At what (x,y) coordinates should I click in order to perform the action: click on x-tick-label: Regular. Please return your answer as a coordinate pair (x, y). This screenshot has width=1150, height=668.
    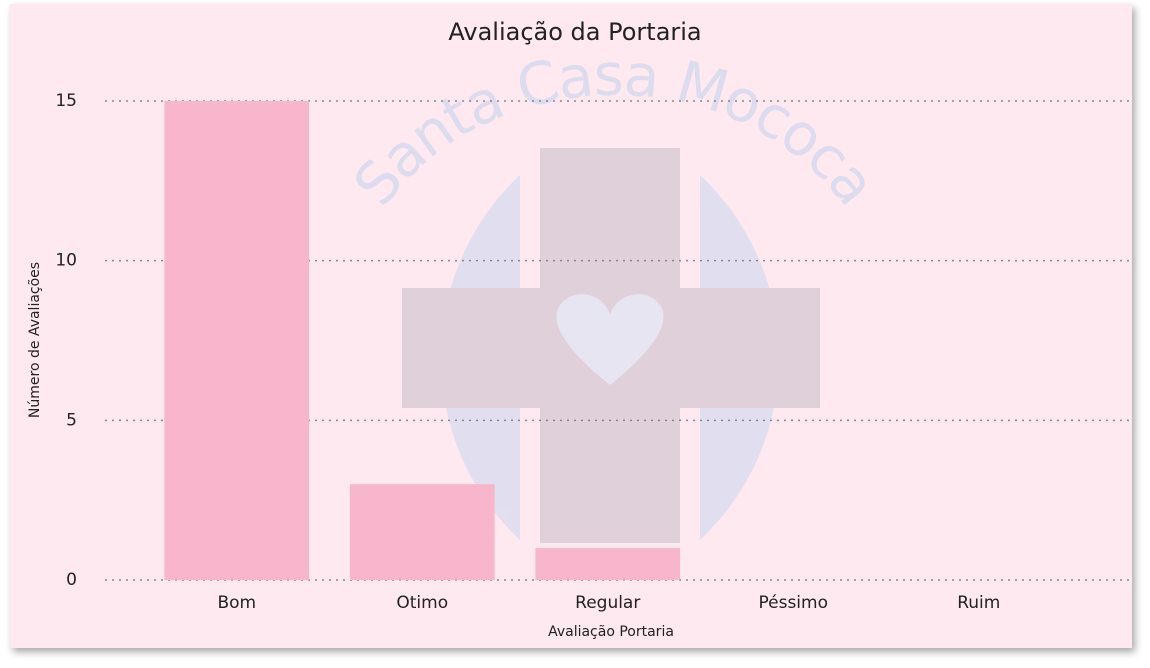
    Looking at the image, I should click on (607, 603).